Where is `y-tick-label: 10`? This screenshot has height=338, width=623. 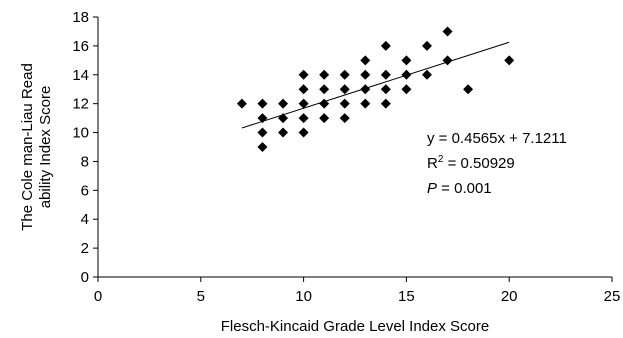 y-tick-label: 10 is located at coordinates (80, 133).